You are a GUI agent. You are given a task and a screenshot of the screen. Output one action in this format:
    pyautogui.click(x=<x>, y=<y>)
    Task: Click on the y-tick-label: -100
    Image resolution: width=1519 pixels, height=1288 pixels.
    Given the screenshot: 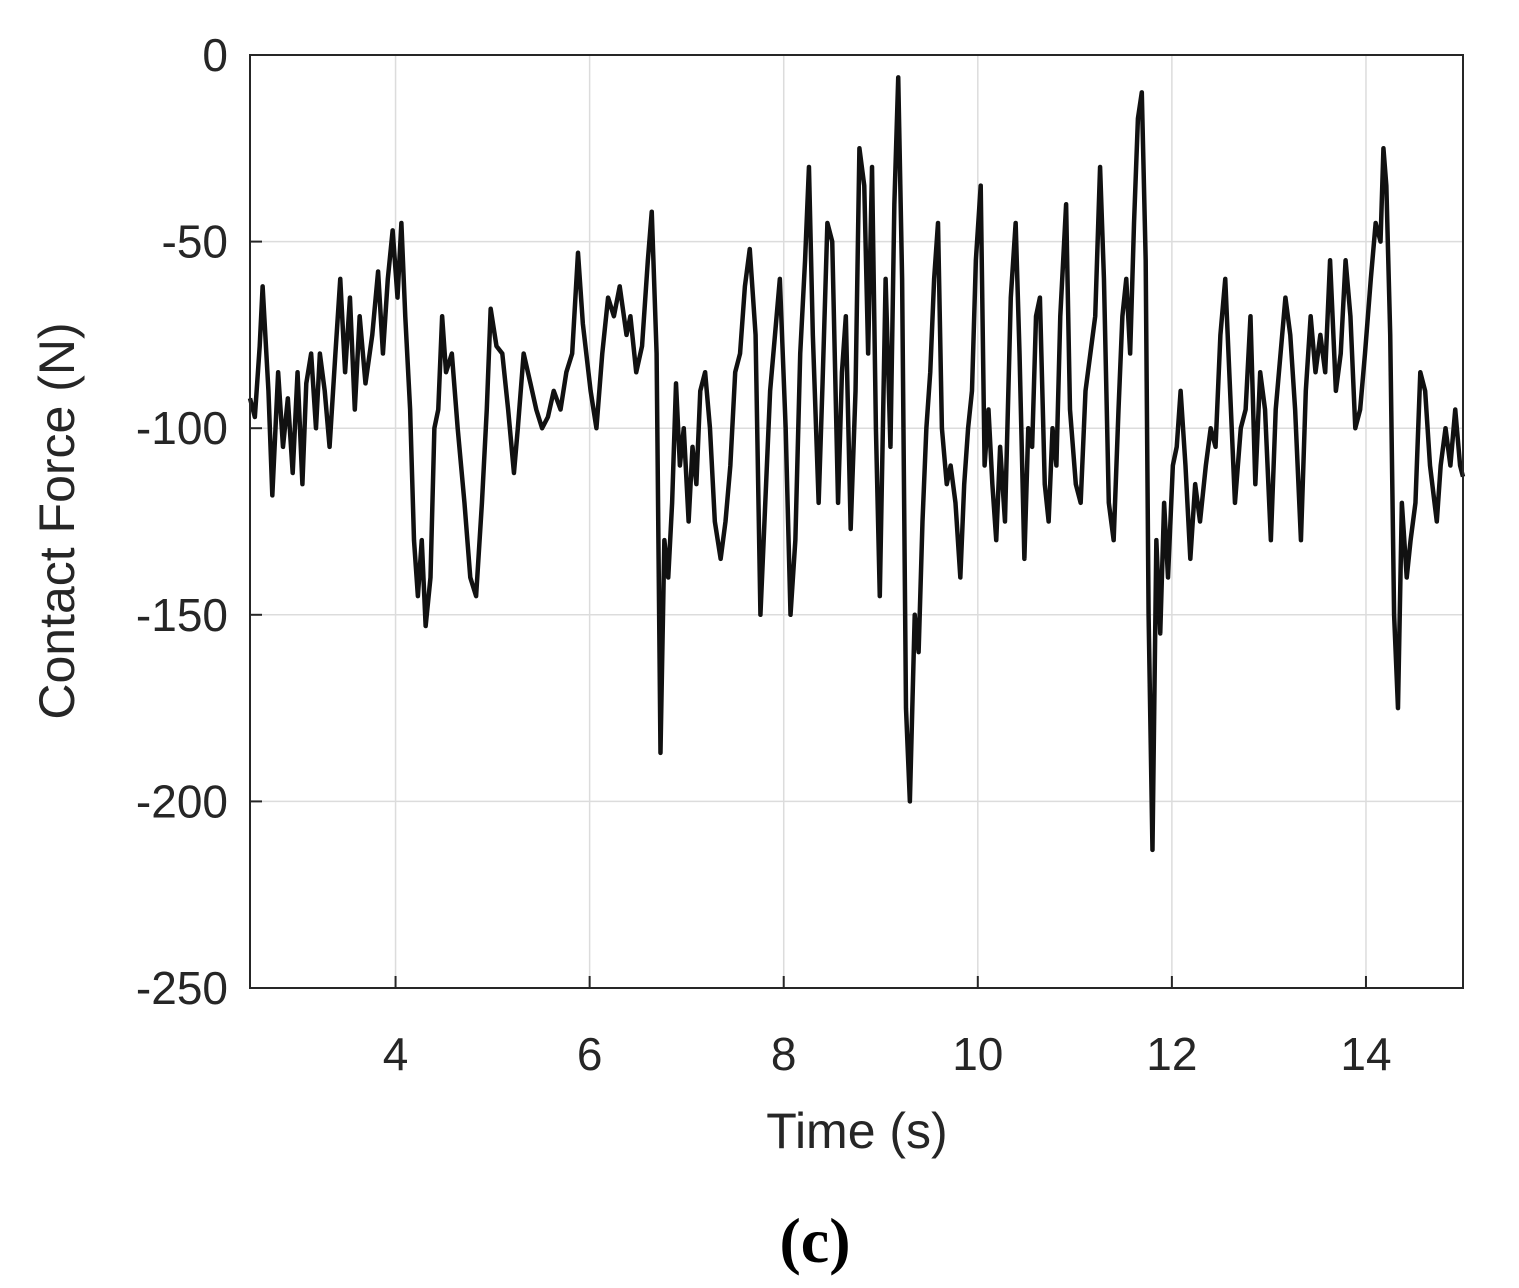 What is the action you would take?
    pyautogui.click(x=182, y=428)
    